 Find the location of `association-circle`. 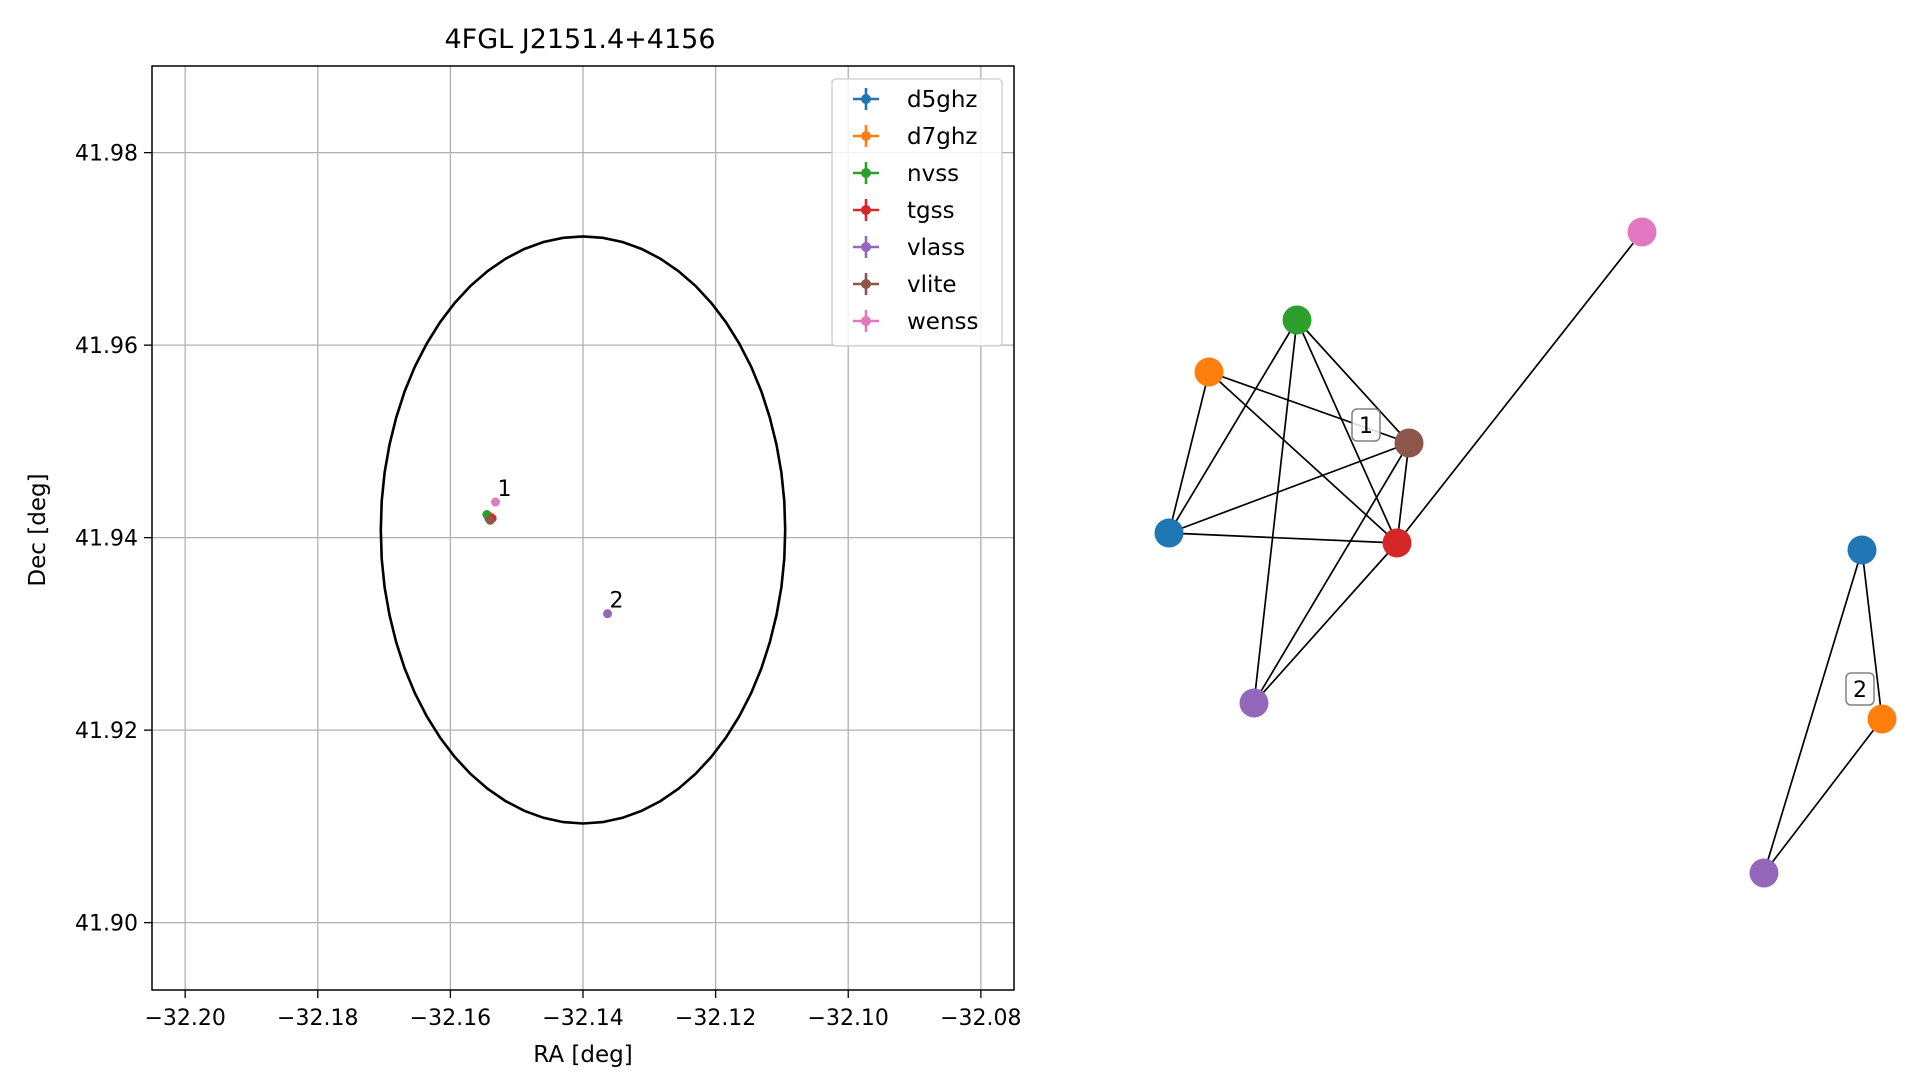

association-circle is located at coordinates (583, 530).